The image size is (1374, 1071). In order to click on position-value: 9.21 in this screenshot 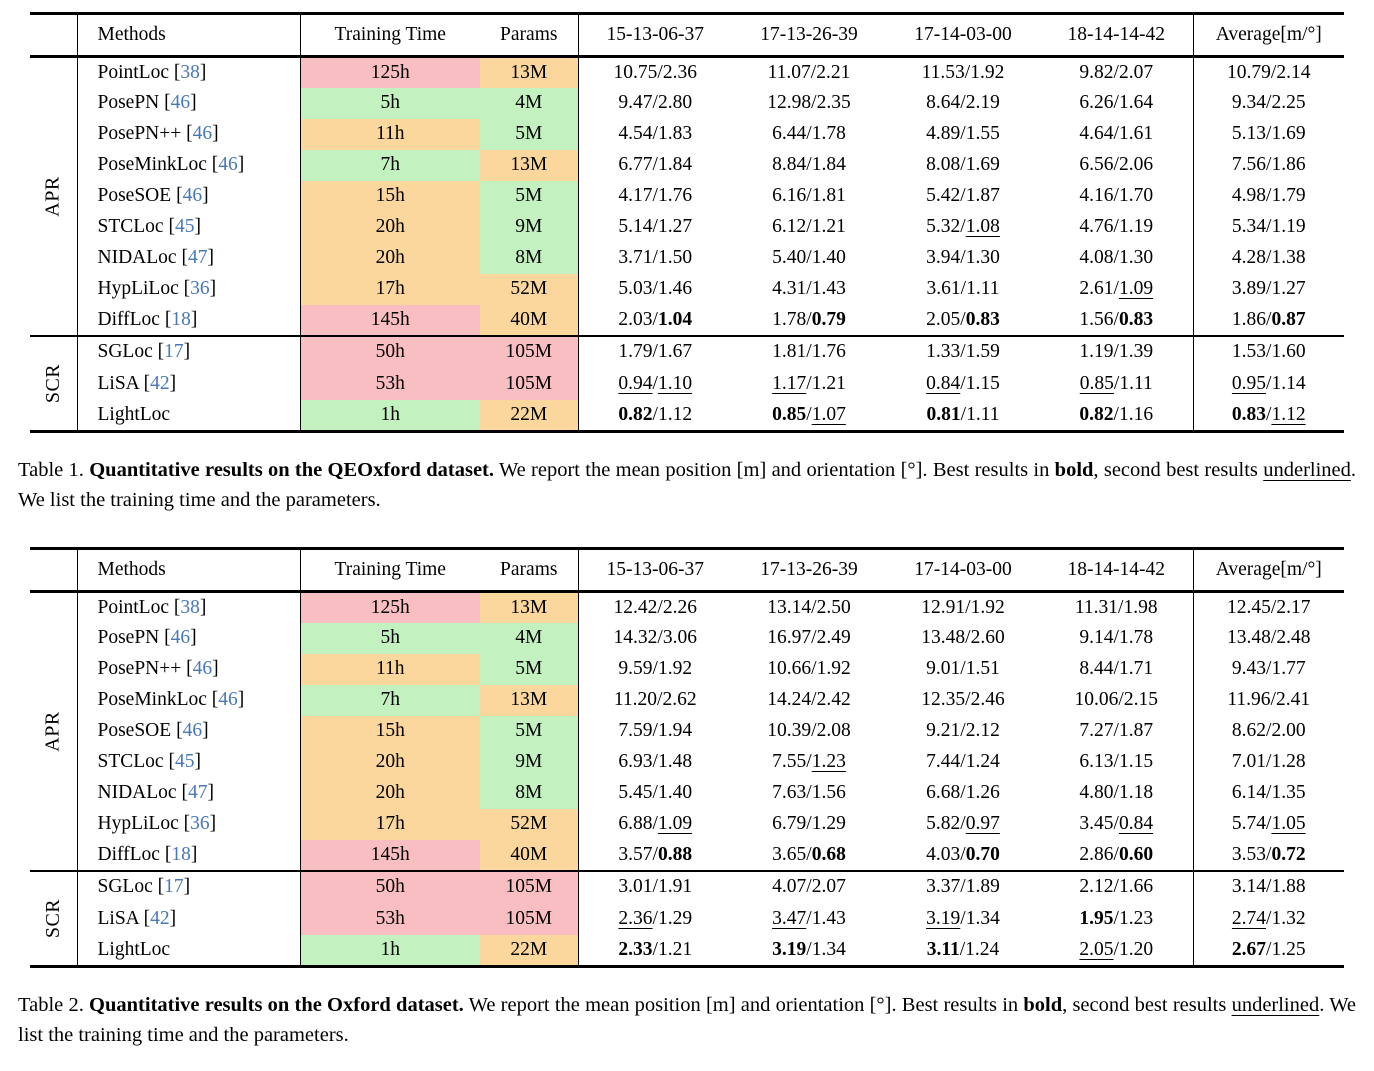, I will do `click(943, 730)`.